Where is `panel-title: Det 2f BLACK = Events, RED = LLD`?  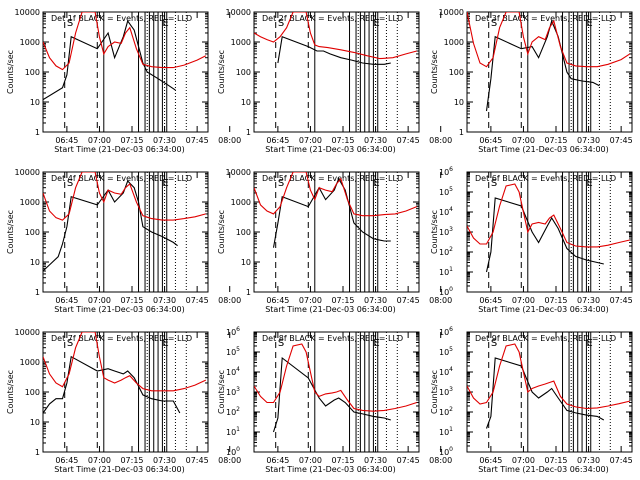
panel-title: Det 2f BLACK = Events, RED = LLD is located at coordinates (332, 18).